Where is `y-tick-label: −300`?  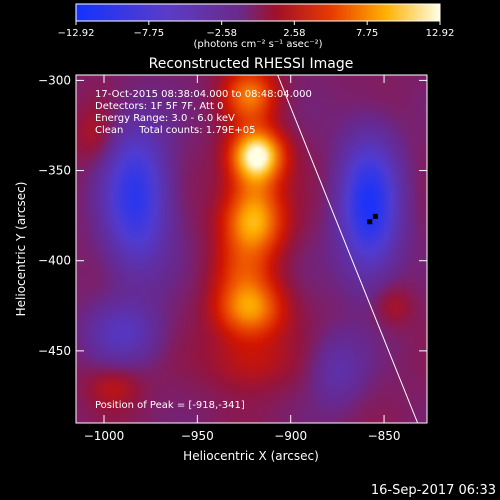 y-tick-label: −300 is located at coordinates (54, 80).